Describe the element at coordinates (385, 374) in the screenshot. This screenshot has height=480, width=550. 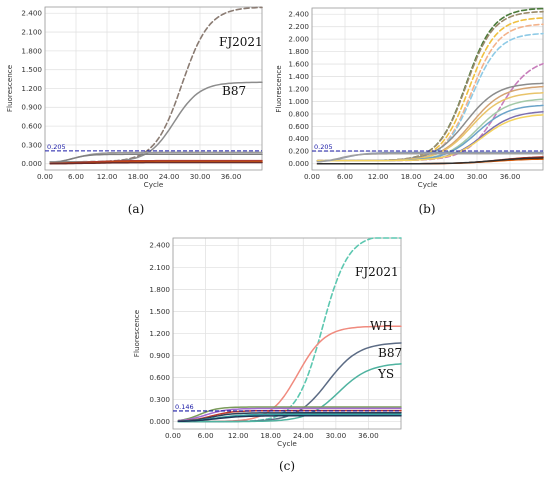
I see `series-annotation: YS` at that location.